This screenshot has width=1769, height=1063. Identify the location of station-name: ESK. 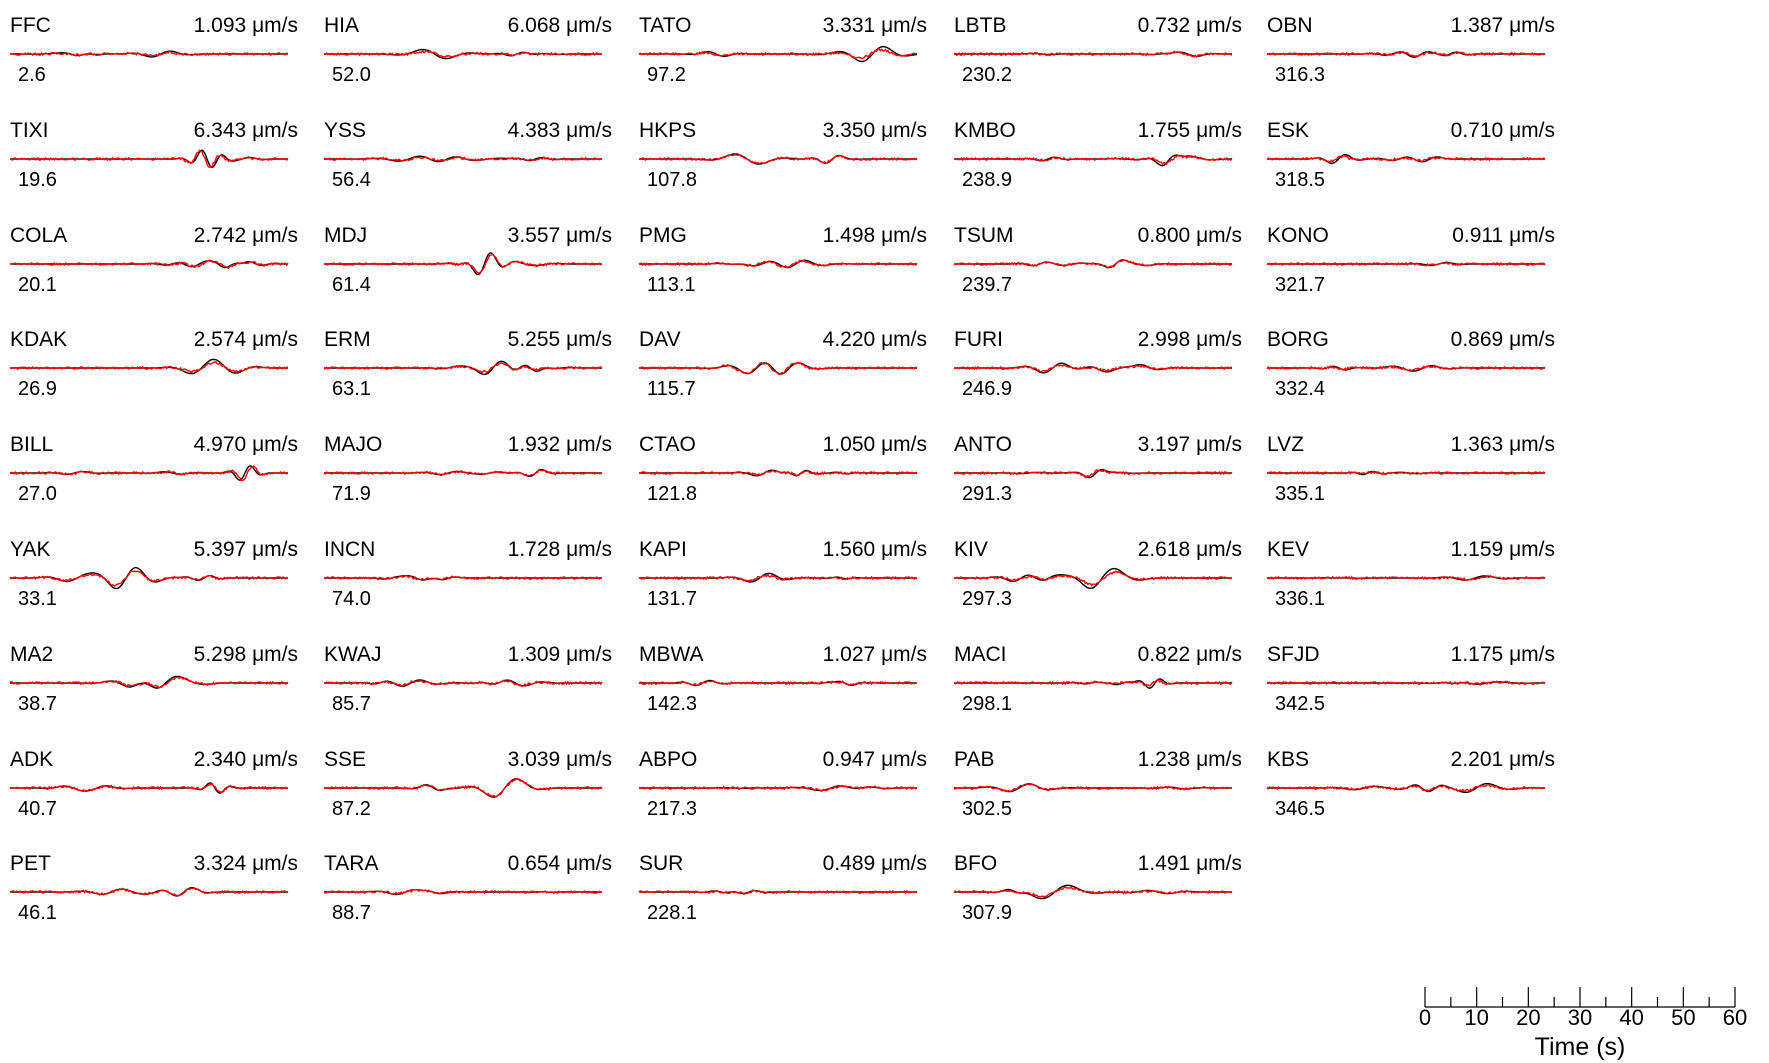
(1288, 130).